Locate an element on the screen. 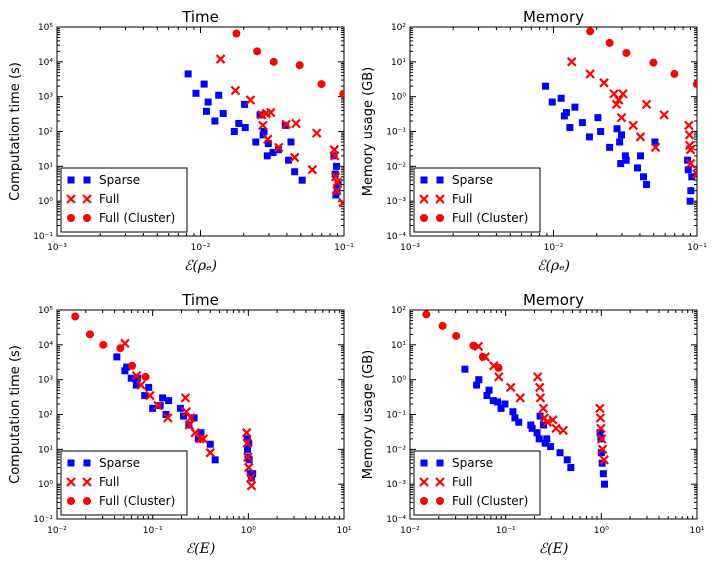  legend-entry: Full is located at coordinates (109, 482).